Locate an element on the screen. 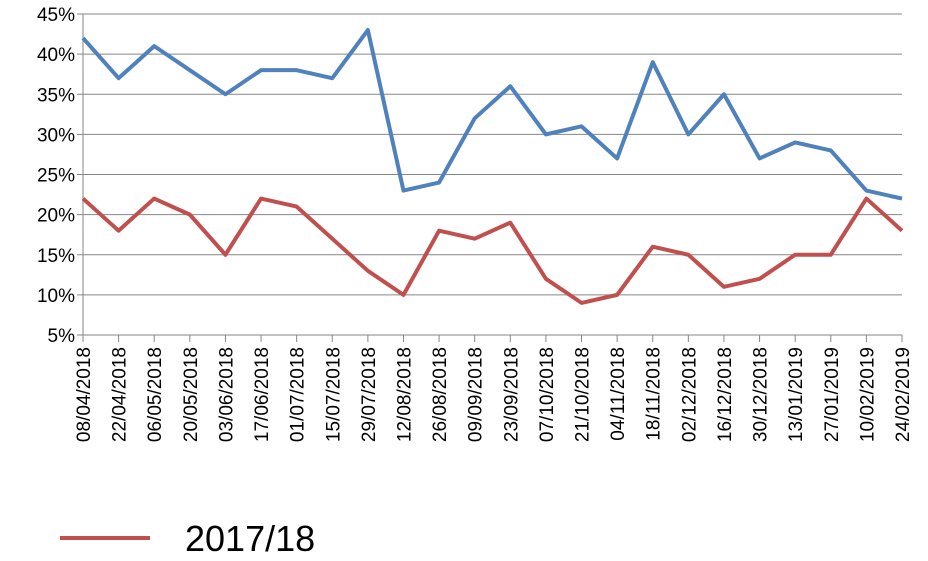 The image size is (928, 561). x-tick-label: 18/11/2018 is located at coordinates (654, 394).